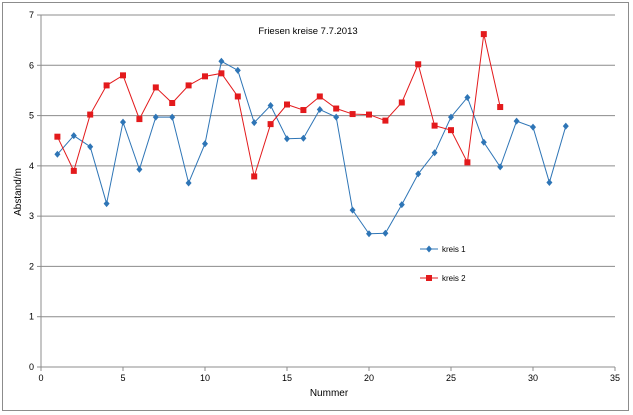 This screenshot has height=415, width=633. Describe the element at coordinates (454, 278) in the screenshot. I see `legend-label-2: kreis 2` at that location.